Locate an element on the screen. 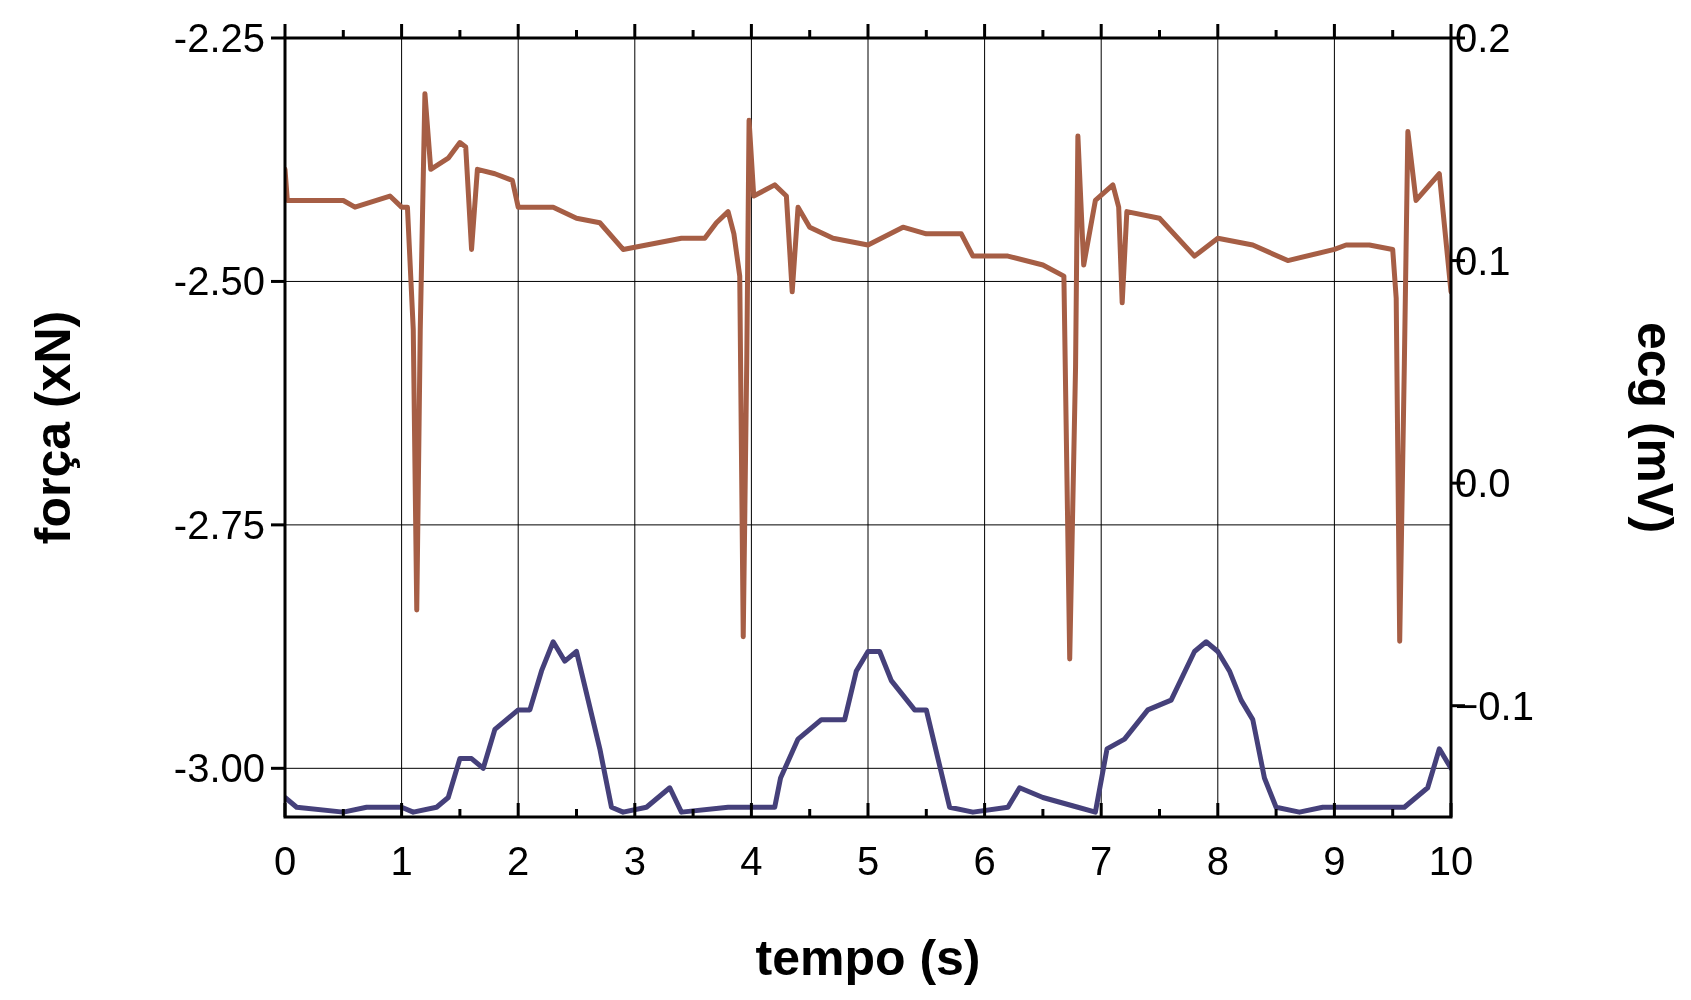 The height and width of the screenshot is (1000, 1691). y-tick-label: -2.50 is located at coordinates (219, 281).